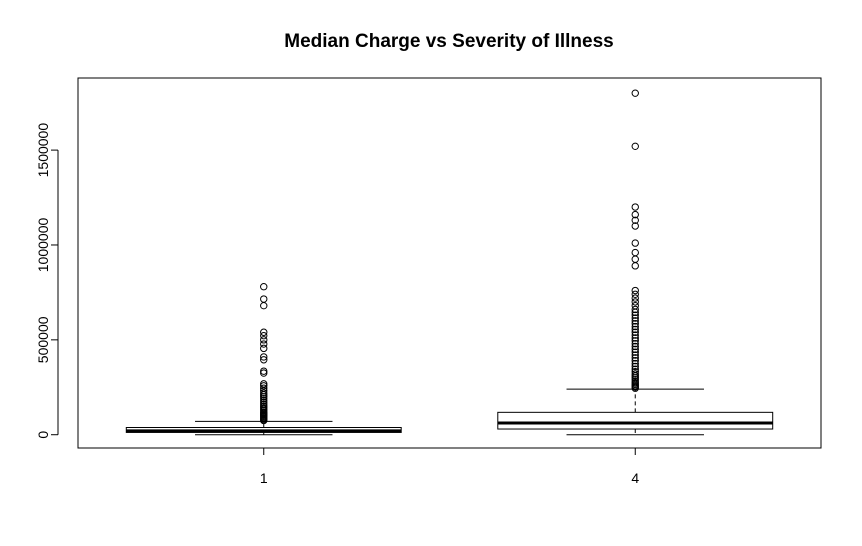 This screenshot has width=862, height=546. I want to click on y-tick-label: 1000000, so click(43, 245).